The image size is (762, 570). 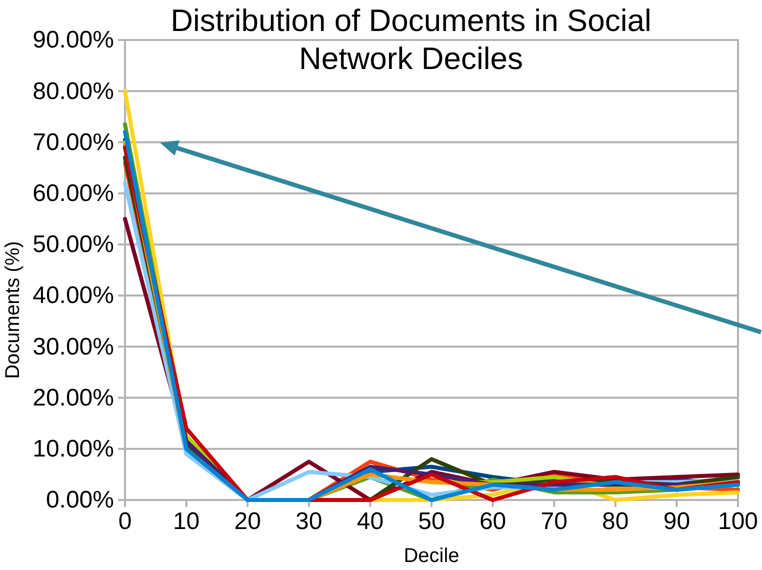 What do you see at coordinates (370, 522) in the screenshot?
I see `x-tick-label: 40` at bounding box center [370, 522].